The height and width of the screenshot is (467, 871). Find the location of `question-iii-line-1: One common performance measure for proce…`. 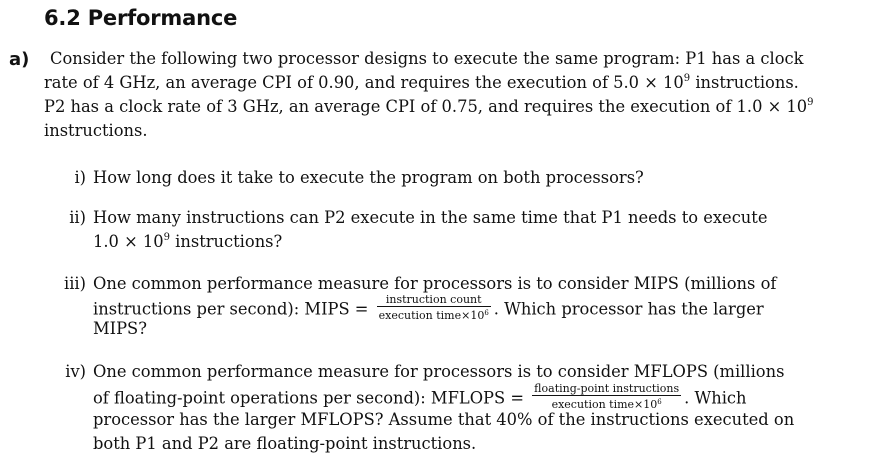

question-iii-line-1: One common performance measure for proce… is located at coordinates (435, 283).